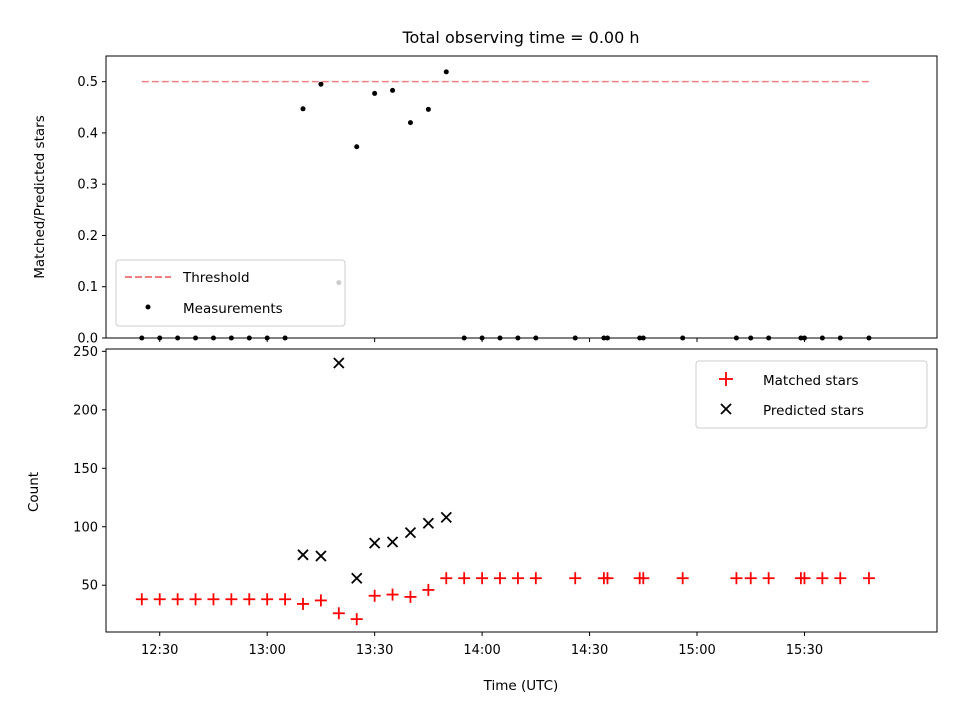 The height and width of the screenshot is (720, 960). What do you see at coordinates (159, 650) in the screenshot?
I see `bottom-x-tick-label-1: 12:30` at bounding box center [159, 650].